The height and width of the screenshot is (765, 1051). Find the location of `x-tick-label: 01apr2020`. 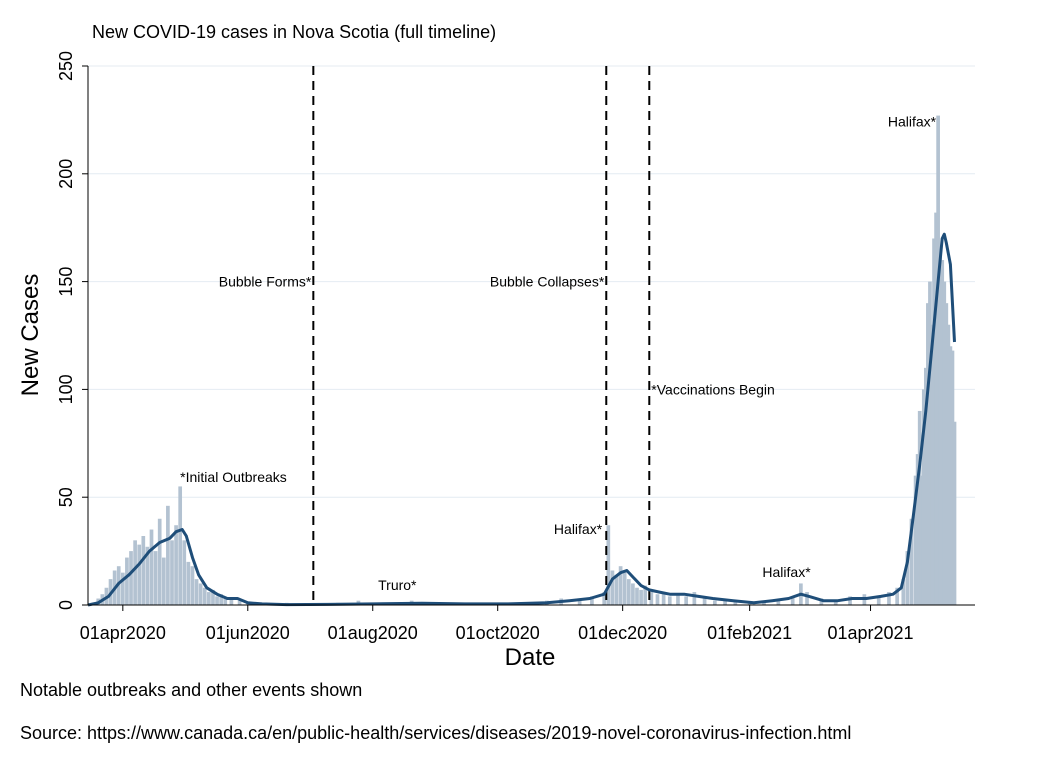

x-tick-label: 01apr2020 is located at coordinates (123, 633).